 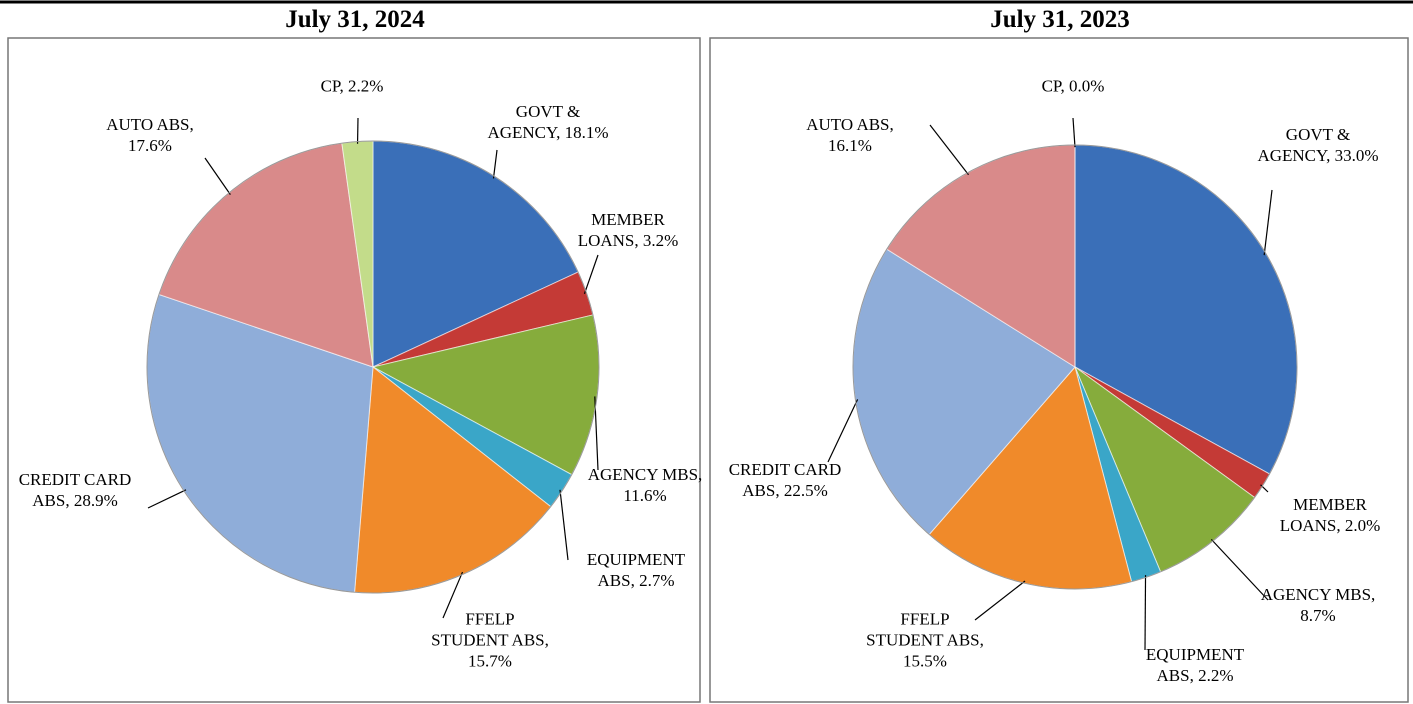 What do you see at coordinates (1087, 86) in the screenshot?
I see `value-label: 0.0%` at bounding box center [1087, 86].